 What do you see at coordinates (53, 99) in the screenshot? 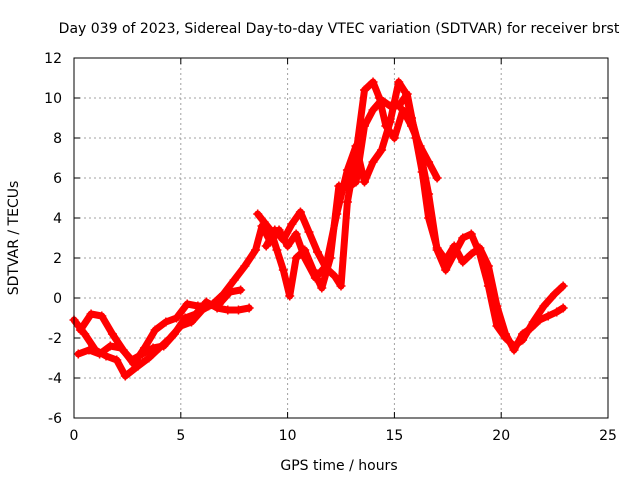
I see `y-tick-label: 10` at bounding box center [53, 99].